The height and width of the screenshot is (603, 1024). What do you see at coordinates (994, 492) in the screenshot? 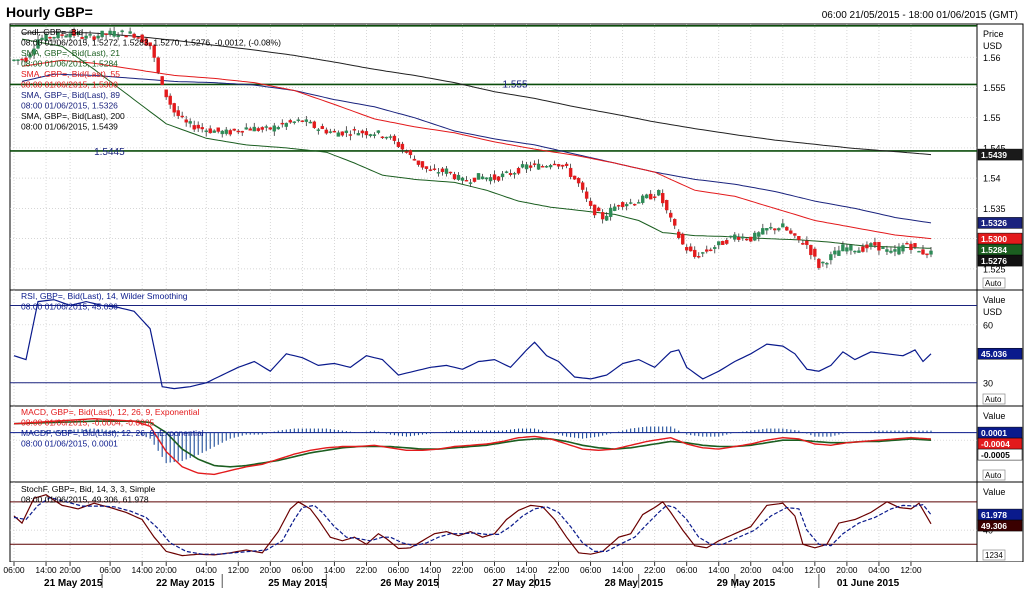
I see `axis-title: Value` at bounding box center [994, 492].